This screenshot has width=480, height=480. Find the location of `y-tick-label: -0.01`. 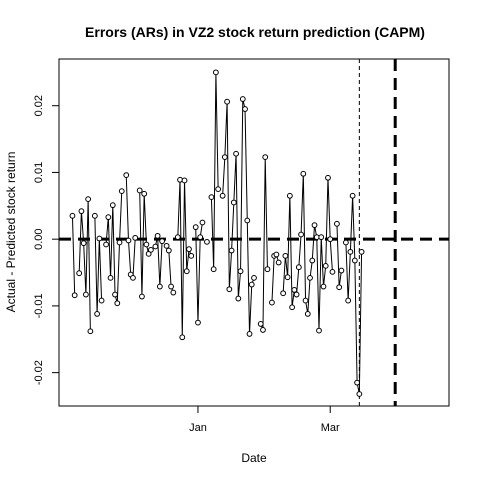

y-tick-label: -0.01 is located at coordinates (39, 305).